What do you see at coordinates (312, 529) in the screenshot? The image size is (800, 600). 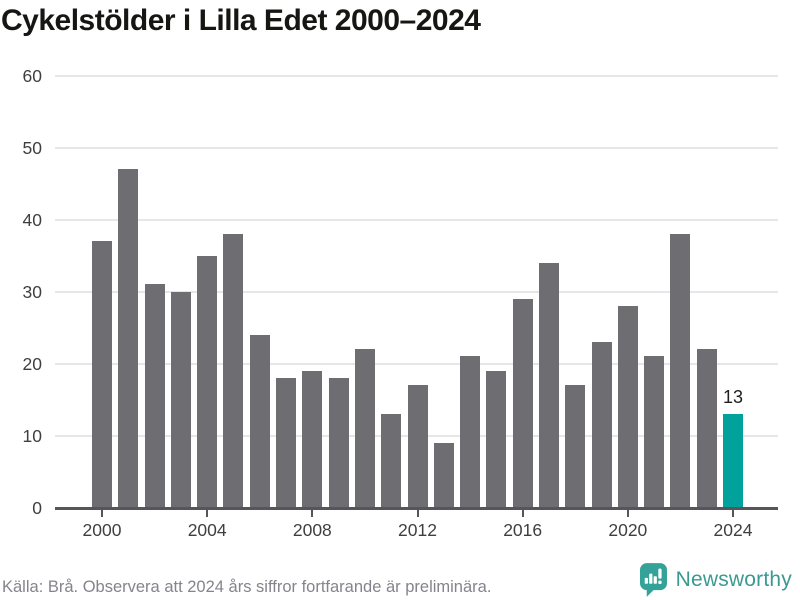 I see `x-axis-tick-label: 2008` at bounding box center [312, 529].